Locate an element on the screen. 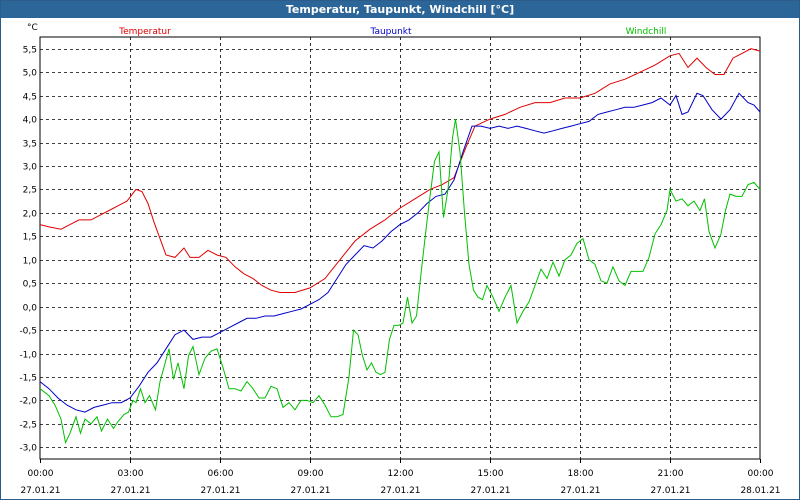 This screenshot has height=500, width=800. y-tick-label: 4,0 is located at coordinates (30, 121).